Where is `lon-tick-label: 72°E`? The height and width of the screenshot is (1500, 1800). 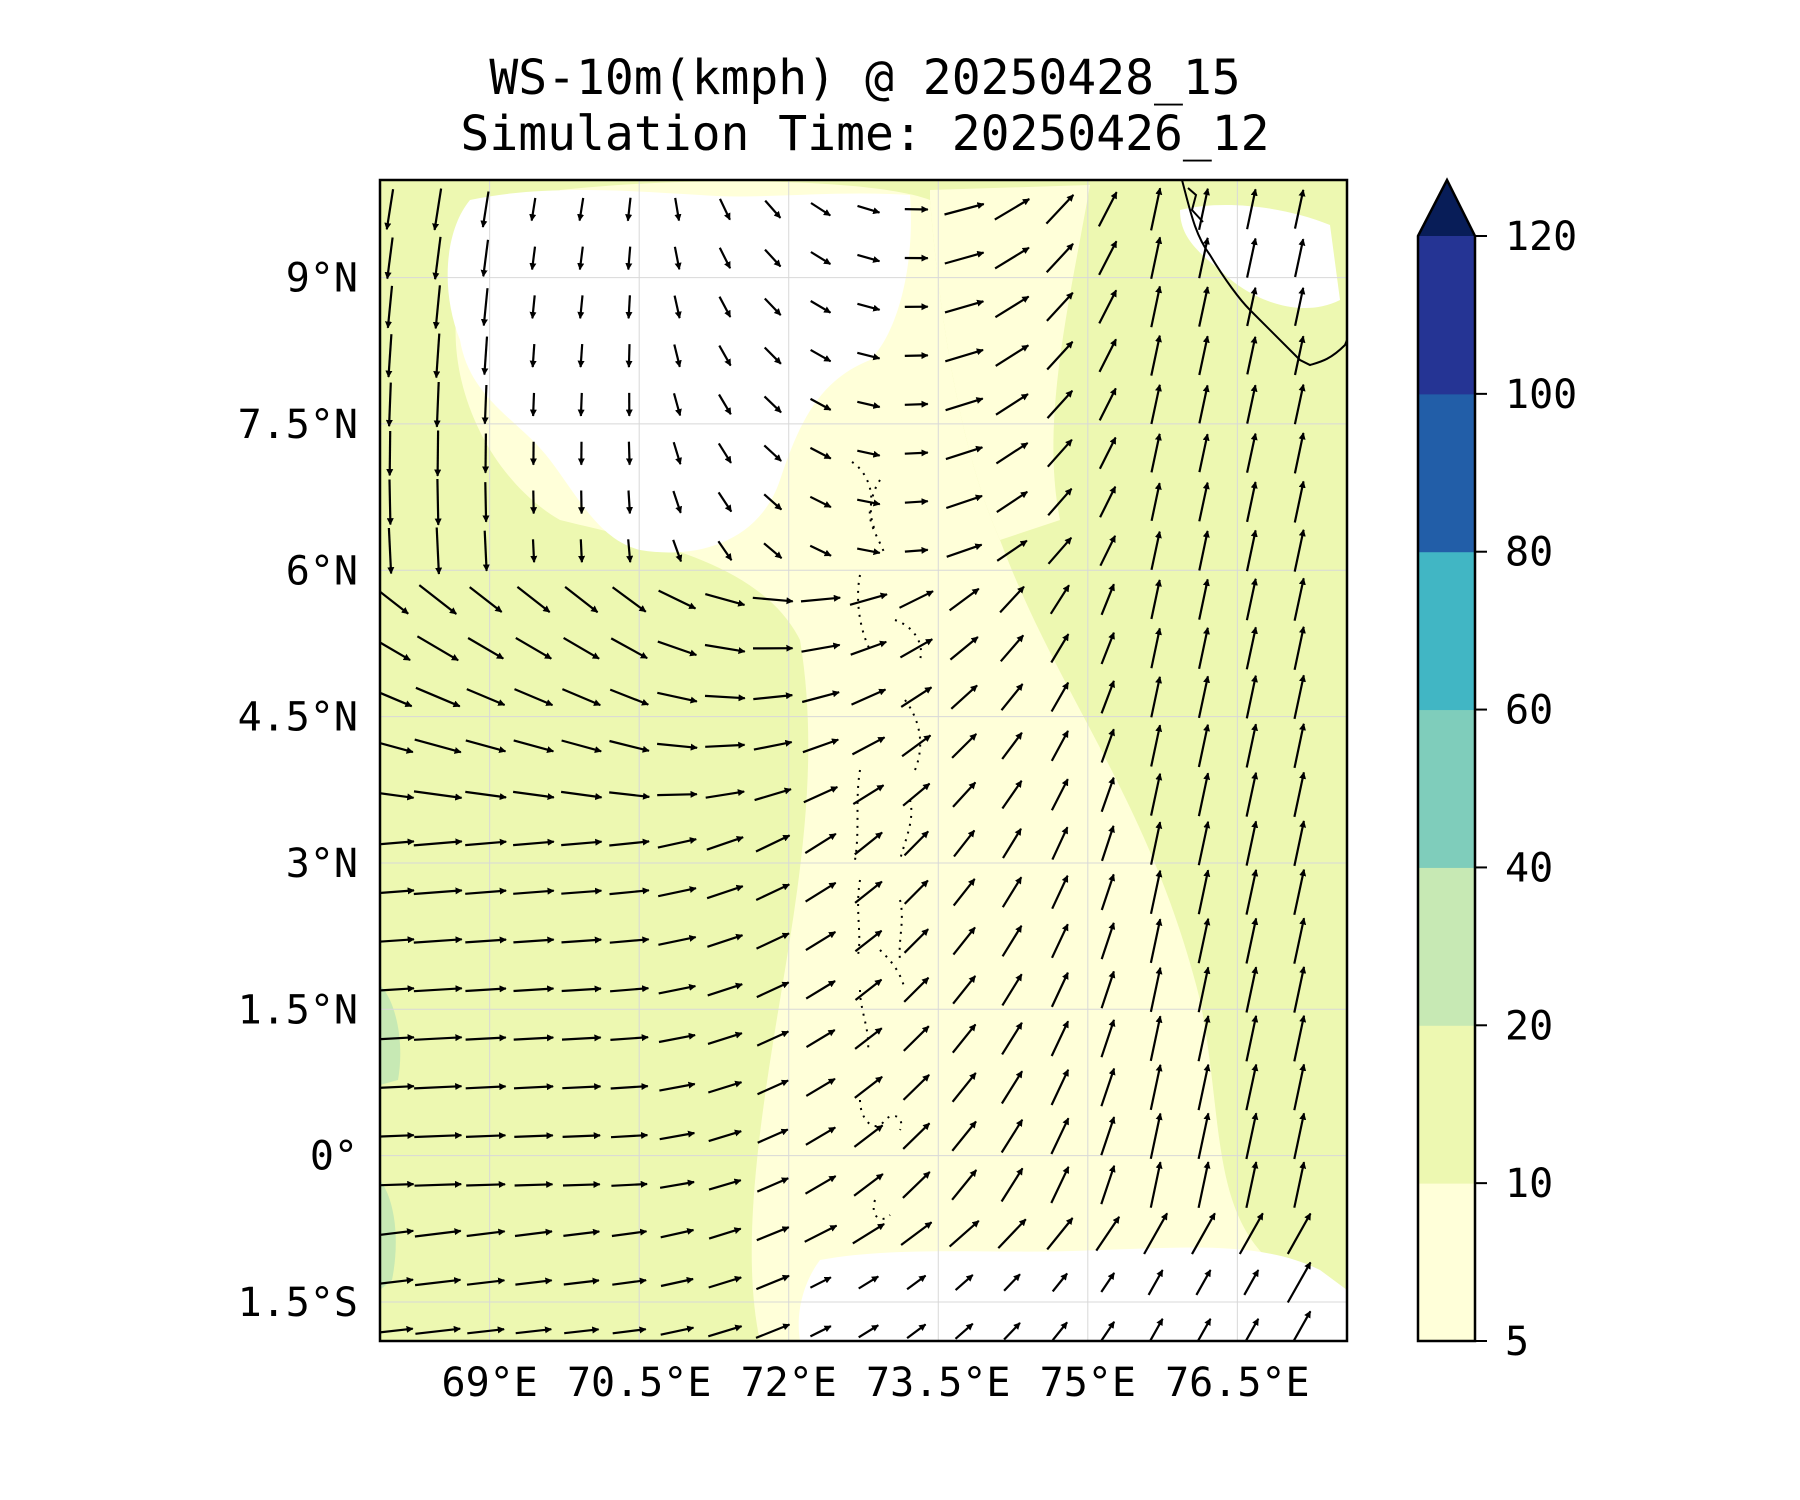
lon-tick-label: 72°E is located at coordinates (789, 1383).